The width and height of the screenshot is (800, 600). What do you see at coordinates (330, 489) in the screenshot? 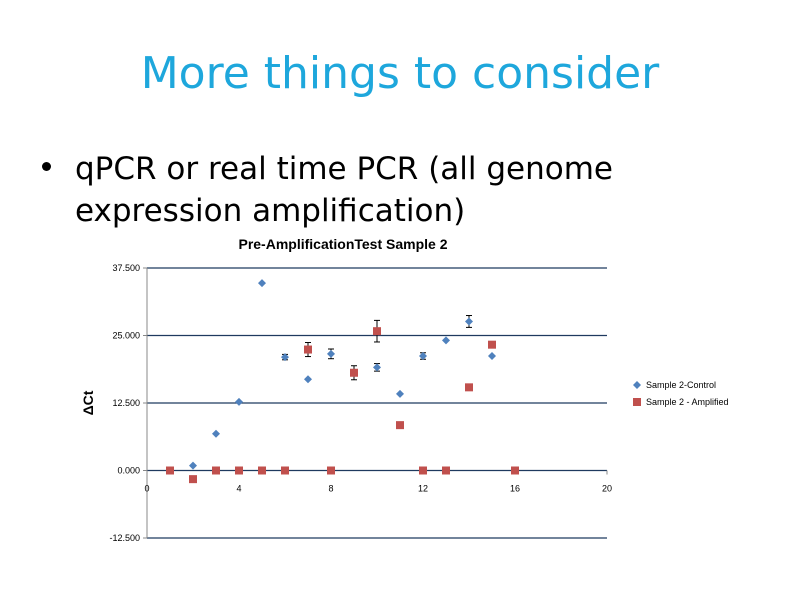
I see `x-tick-label: 8` at bounding box center [330, 489].